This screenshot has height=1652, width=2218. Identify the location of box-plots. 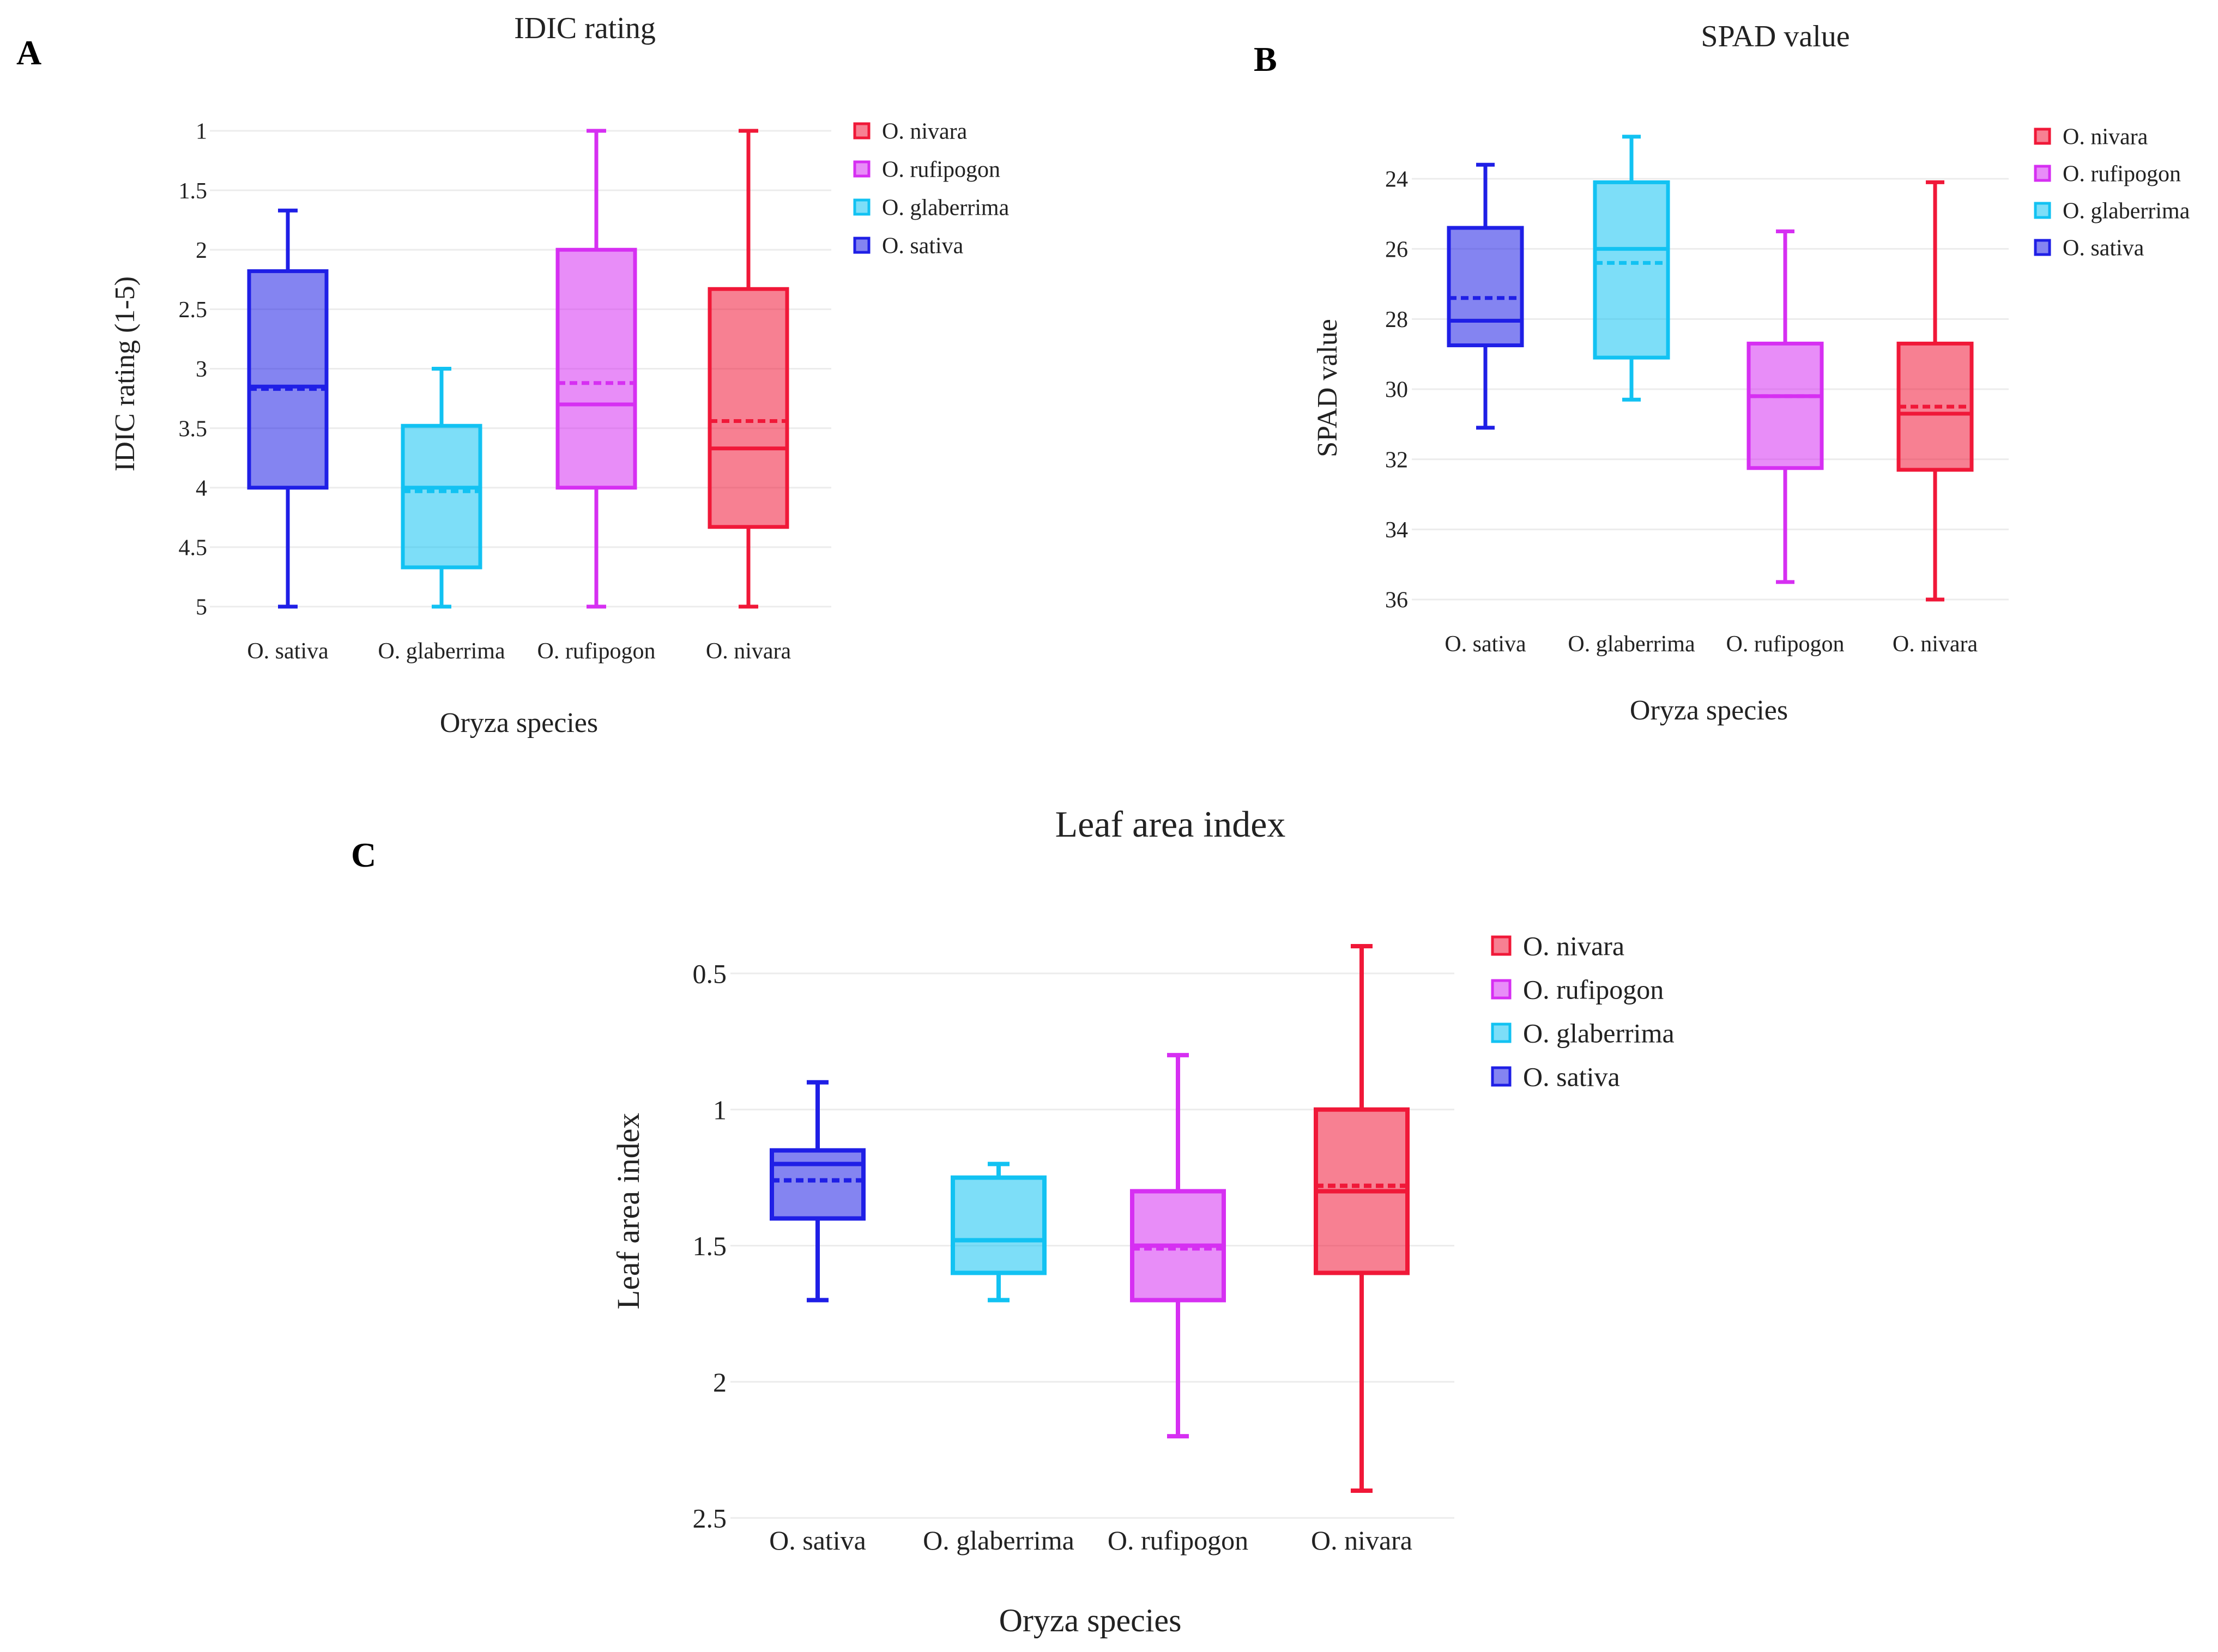
(1710, 368).